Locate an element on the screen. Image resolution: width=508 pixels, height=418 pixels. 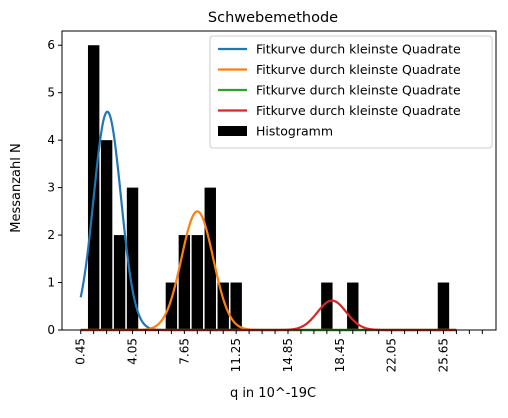
x-tick-label: 25.65 is located at coordinates (443, 355).